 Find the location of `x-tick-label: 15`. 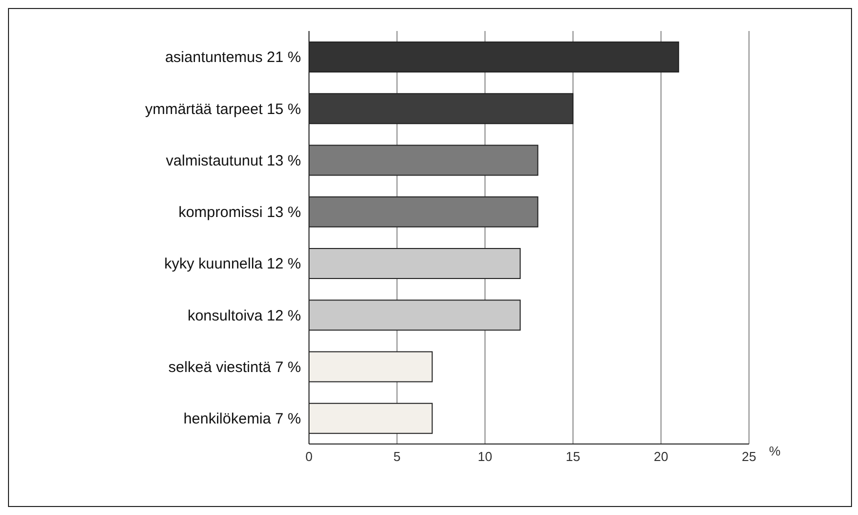

x-tick-label: 15 is located at coordinates (573, 456).